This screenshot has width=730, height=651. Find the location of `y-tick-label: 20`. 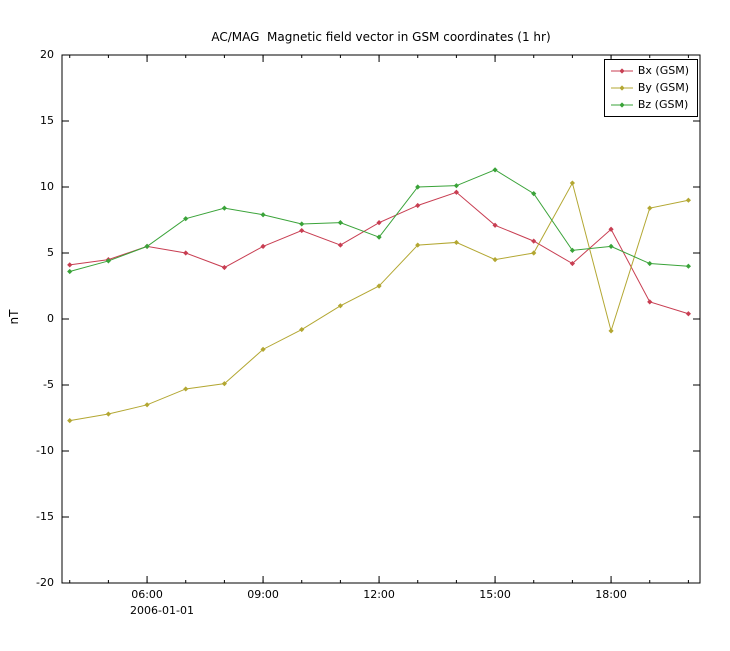

y-tick-label: 20 is located at coordinates (47, 54).